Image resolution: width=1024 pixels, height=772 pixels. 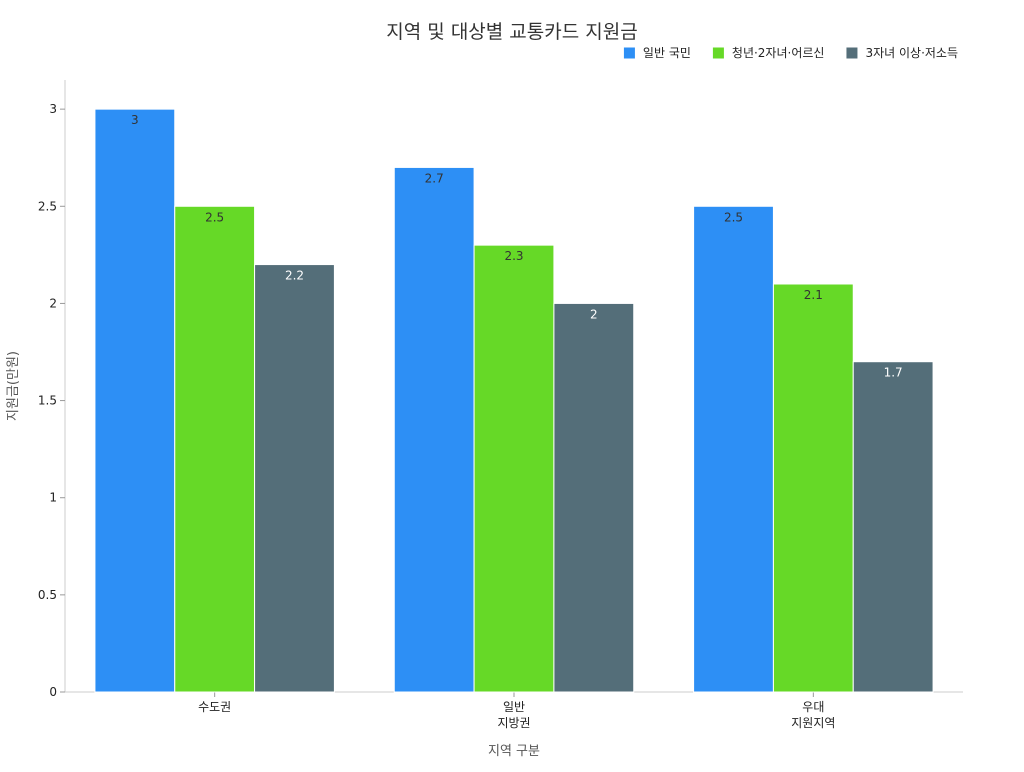 What do you see at coordinates (513, 256) in the screenshot?
I see `bar-data-label: 2.3` at bounding box center [513, 256].